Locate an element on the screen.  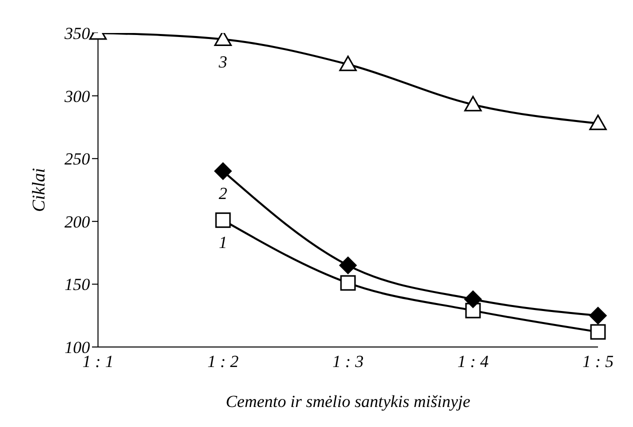
y-tick-label: 250 is located at coordinates (77, 159).